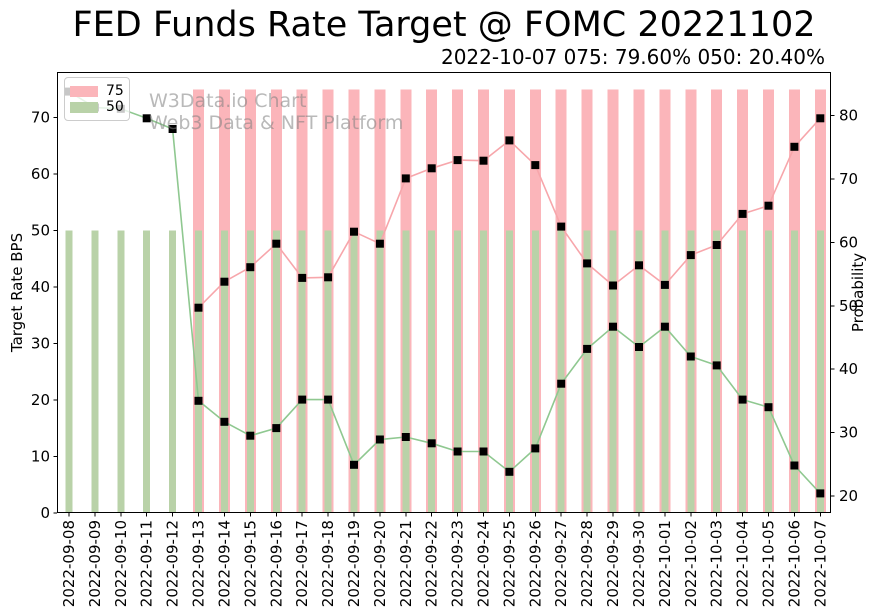 The height and width of the screenshot is (613, 888). I want to click on chart-subtitle: 2022-10-07 075: 79.60% 050: 20.40%, so click(632, 57).